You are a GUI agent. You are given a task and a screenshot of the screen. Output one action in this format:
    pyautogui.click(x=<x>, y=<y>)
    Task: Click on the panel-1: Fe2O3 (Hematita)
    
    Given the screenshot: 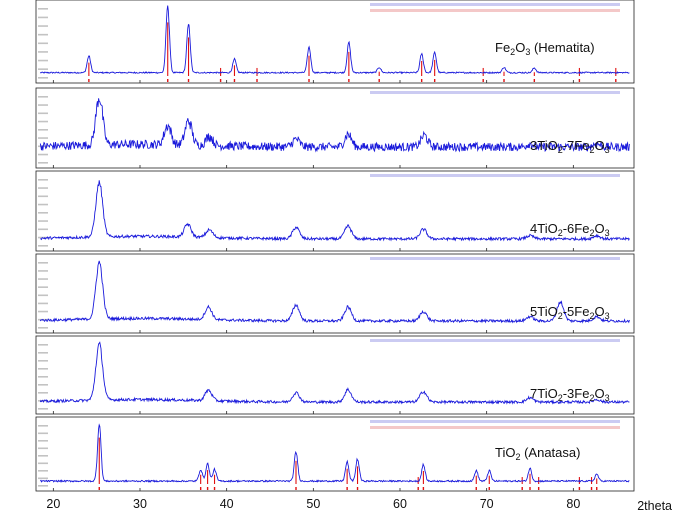 What is the action you would take?
    pyautogui.click(x=335, y=42)
    